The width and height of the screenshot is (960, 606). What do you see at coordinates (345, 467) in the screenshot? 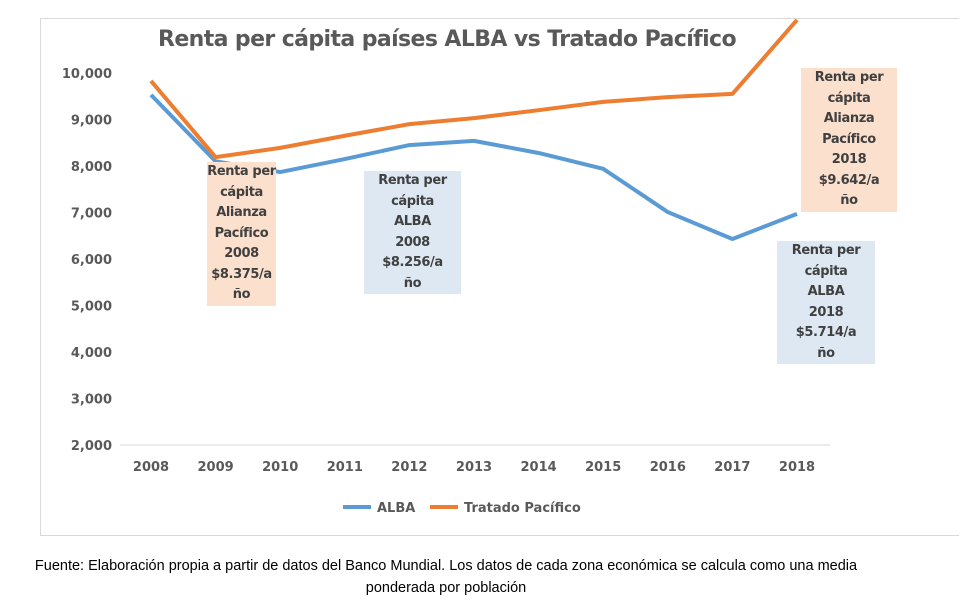
I see `x-tick-label: 2011` at bounding box center [345, 467].